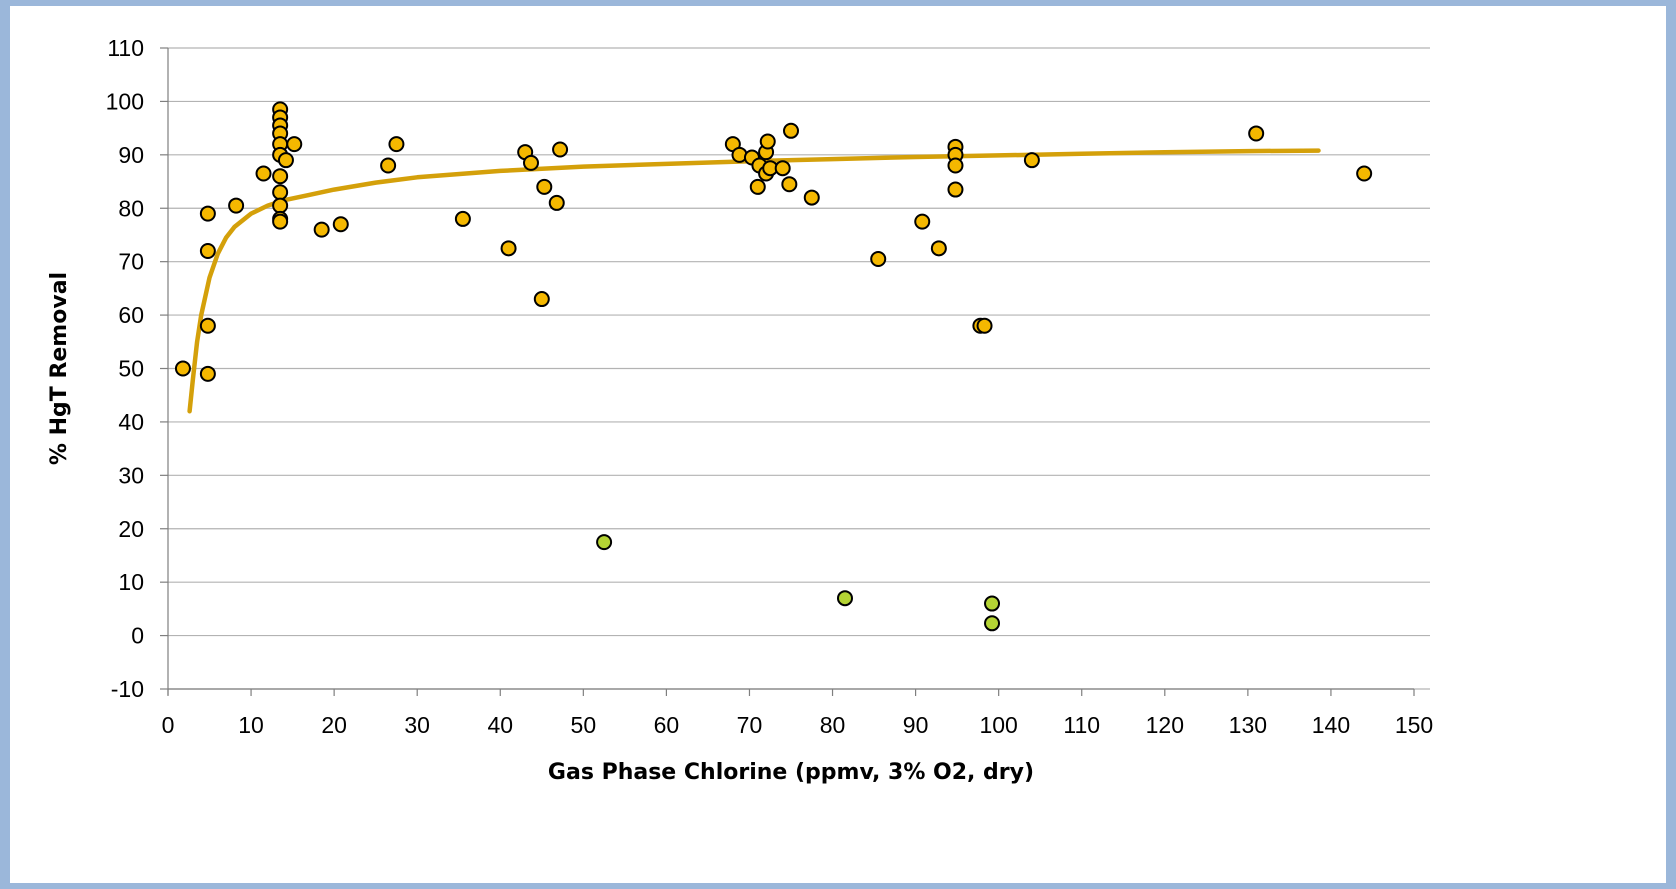 This screenshot has width=1676, height=889. Describe the element at coordinates (1165, 725) in the screenshot. I see `x-tick-label: 120` at that location.